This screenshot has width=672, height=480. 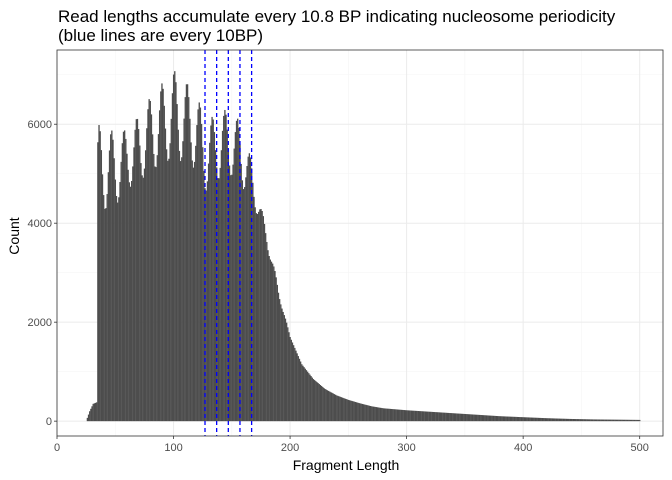 I want to click on x-tick-label: 100, so click(x=173, y=448).